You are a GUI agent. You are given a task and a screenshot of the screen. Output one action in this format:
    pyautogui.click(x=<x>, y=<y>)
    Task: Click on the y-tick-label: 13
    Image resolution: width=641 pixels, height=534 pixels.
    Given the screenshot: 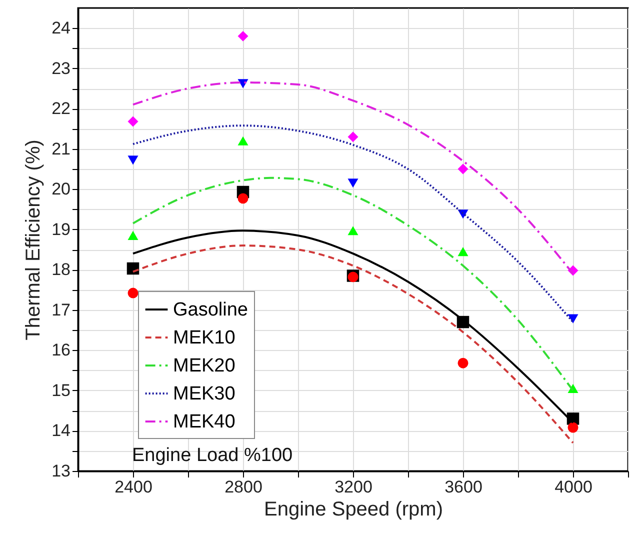 What is the action you would take?
    pyautogui.click(x=61, y=471)
    